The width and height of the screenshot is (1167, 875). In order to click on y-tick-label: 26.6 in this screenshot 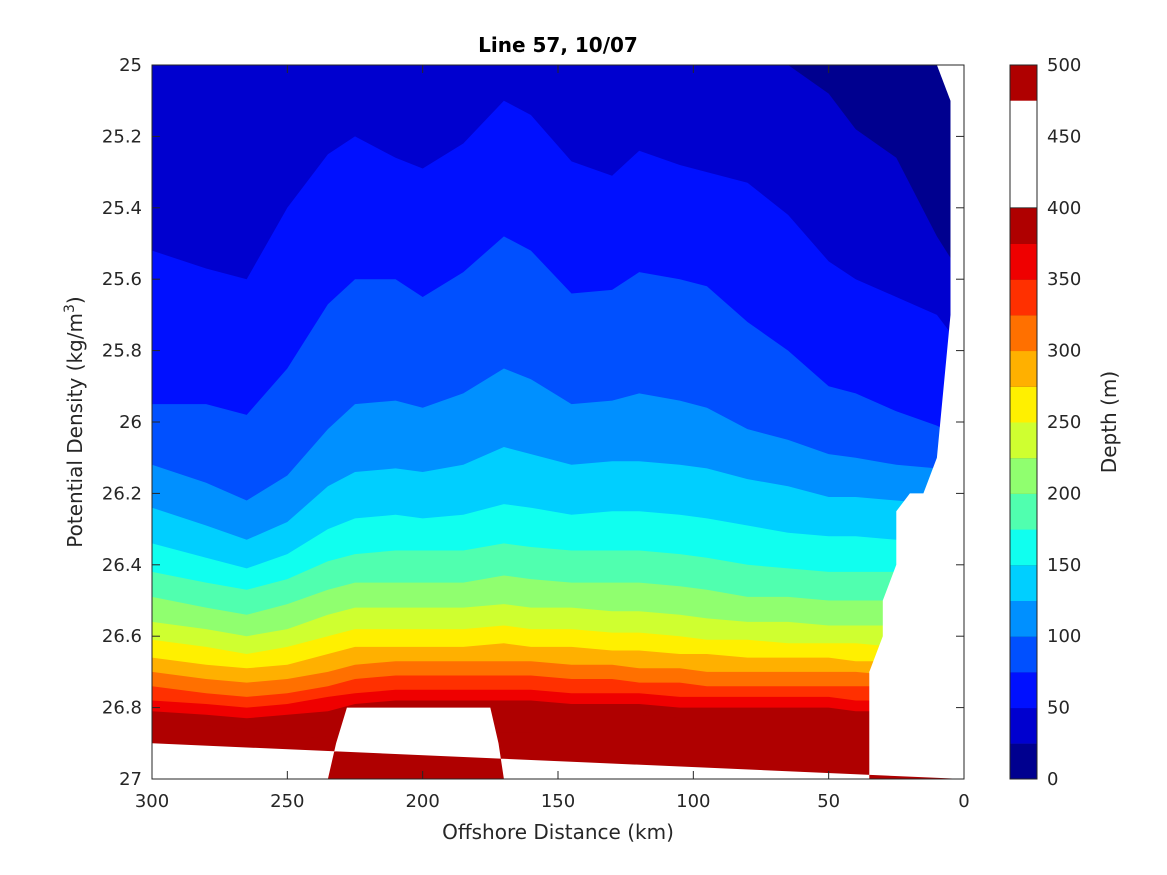, I will do `click(122, 636)`.